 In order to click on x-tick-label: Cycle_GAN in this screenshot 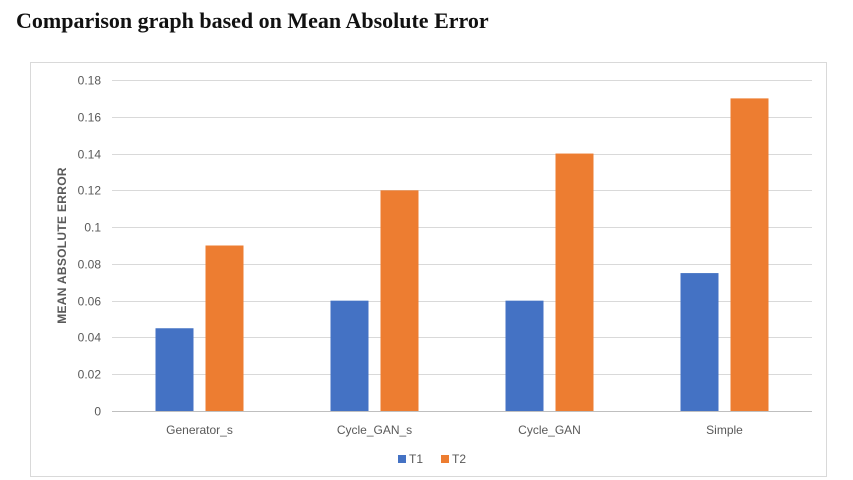, I will do `click(549, 430)`.